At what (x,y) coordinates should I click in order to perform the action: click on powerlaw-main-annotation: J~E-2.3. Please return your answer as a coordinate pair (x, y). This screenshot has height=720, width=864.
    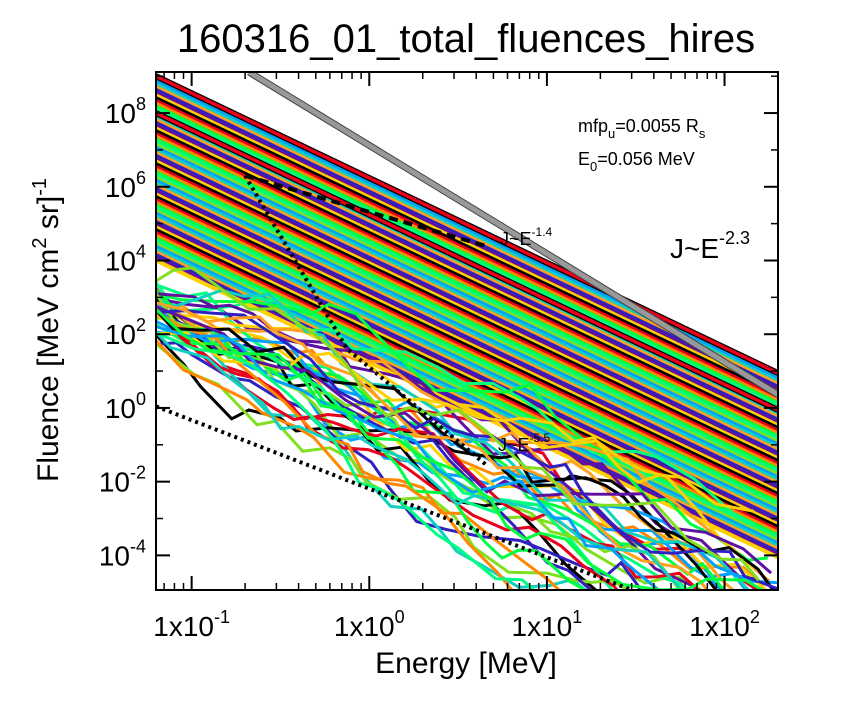
    Looking at the image, I should click on (710, 246).